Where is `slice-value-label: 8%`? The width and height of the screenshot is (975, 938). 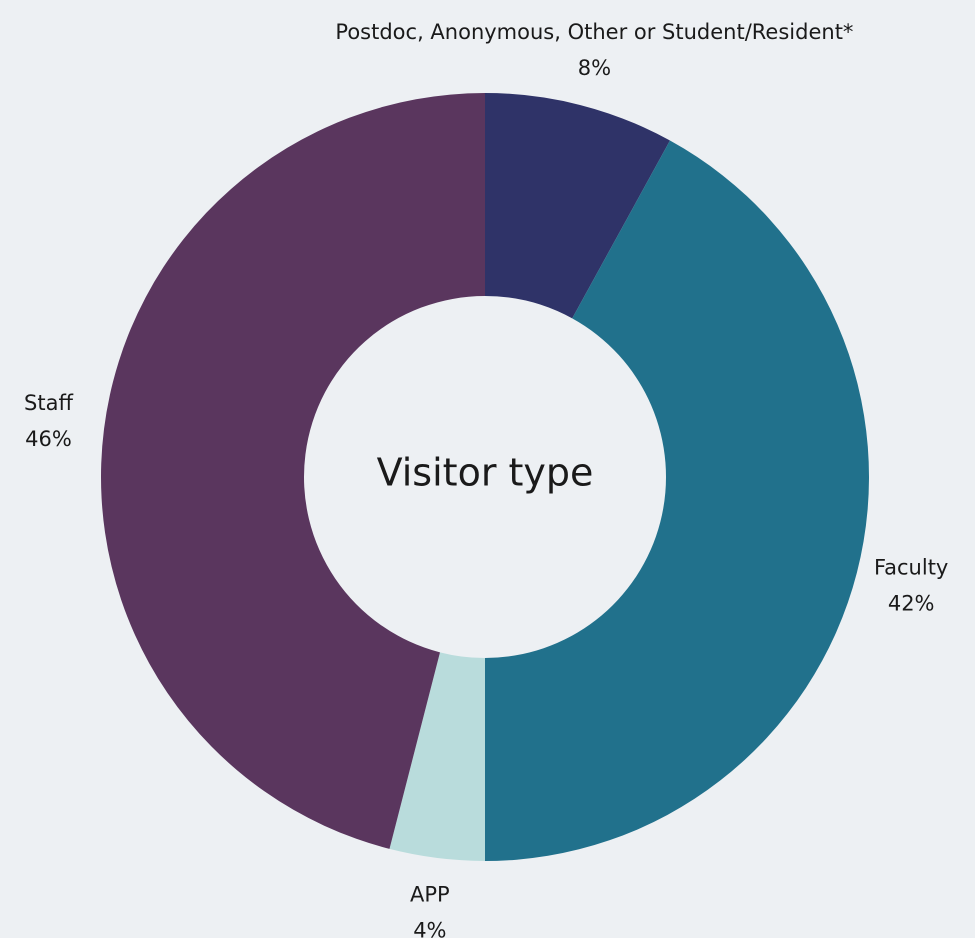 slice-value-label: 8% is located at coordinates (594, 68).